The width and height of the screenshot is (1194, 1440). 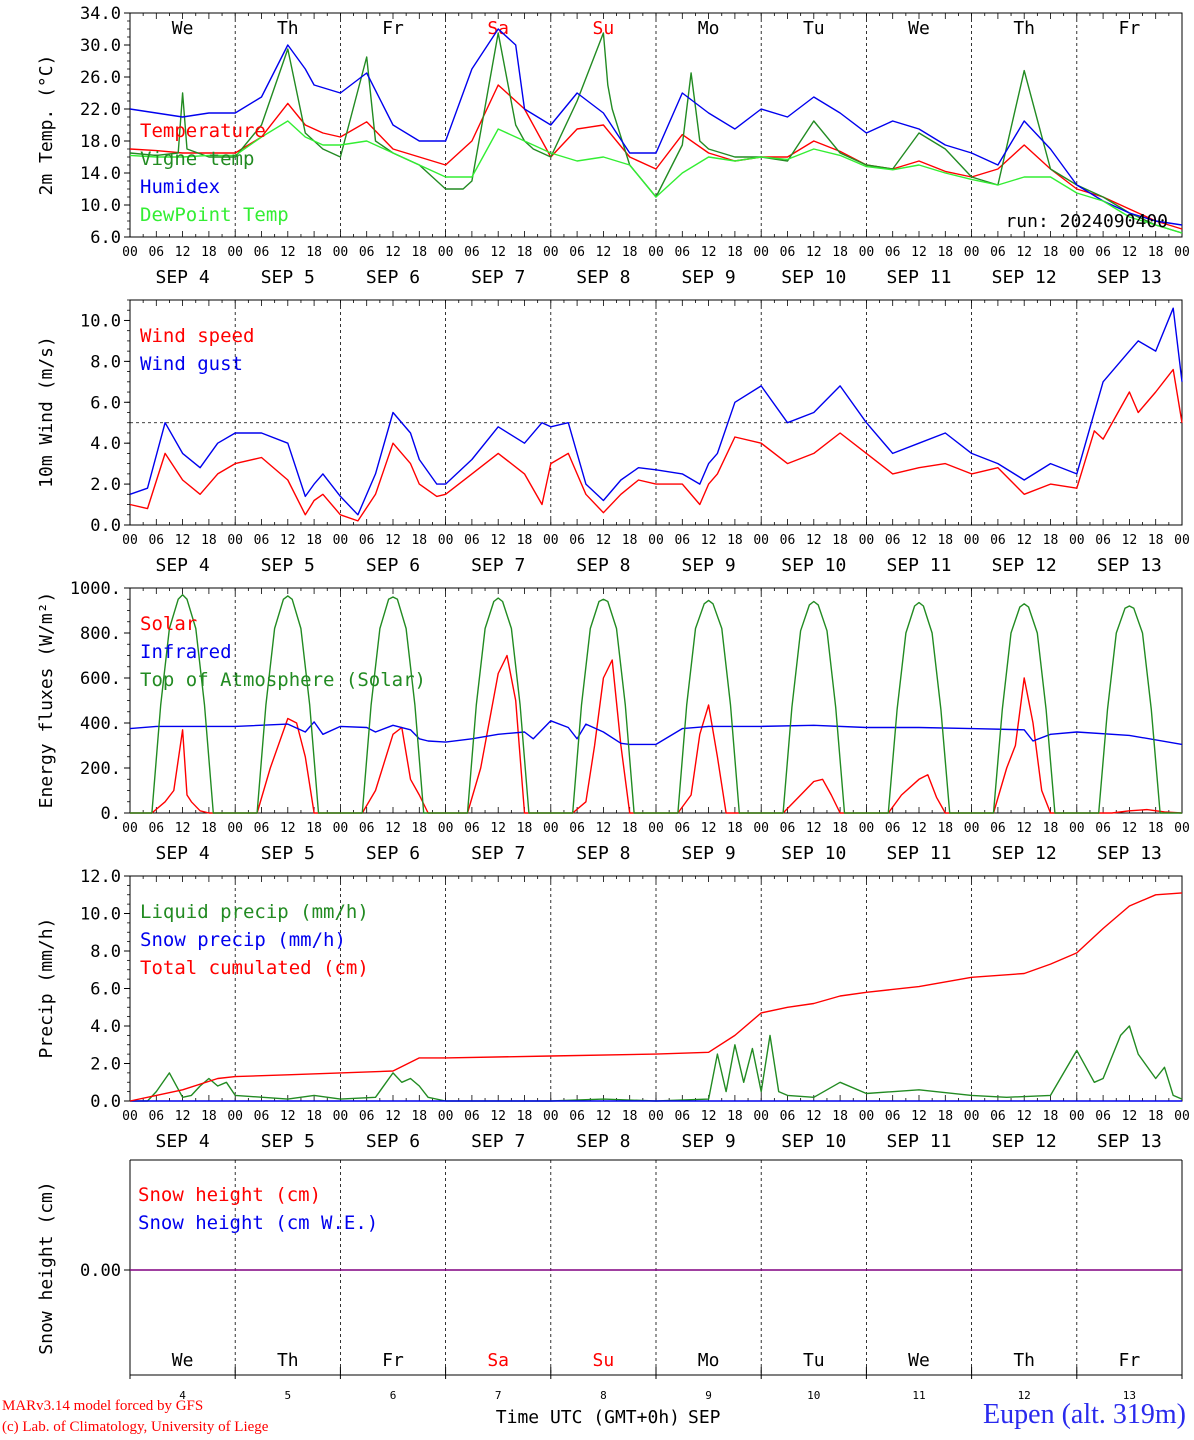 What do you see at coordinates (100, 877) in the screenshot?
I see `y-tick-label: 12.0` at bounding box center [100, 877].